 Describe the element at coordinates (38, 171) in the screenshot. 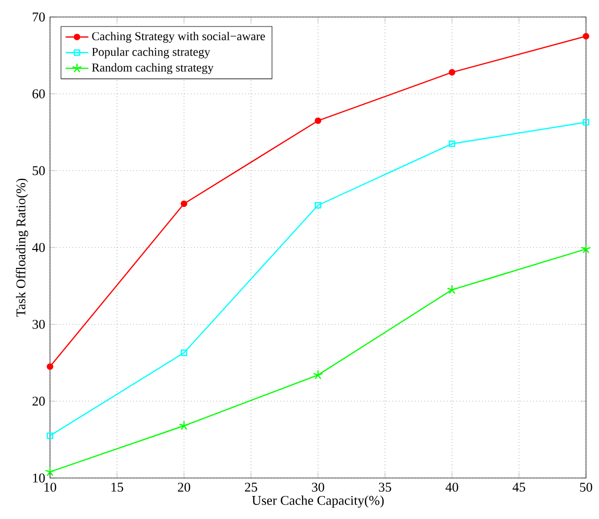

I see `y-tick-label: 50` at that location.